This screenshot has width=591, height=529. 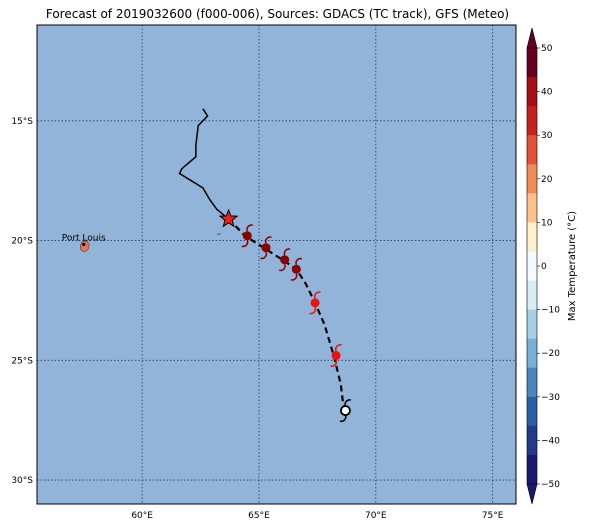 I want to click on colorbar-top-extend, so click(x=532, y=38).